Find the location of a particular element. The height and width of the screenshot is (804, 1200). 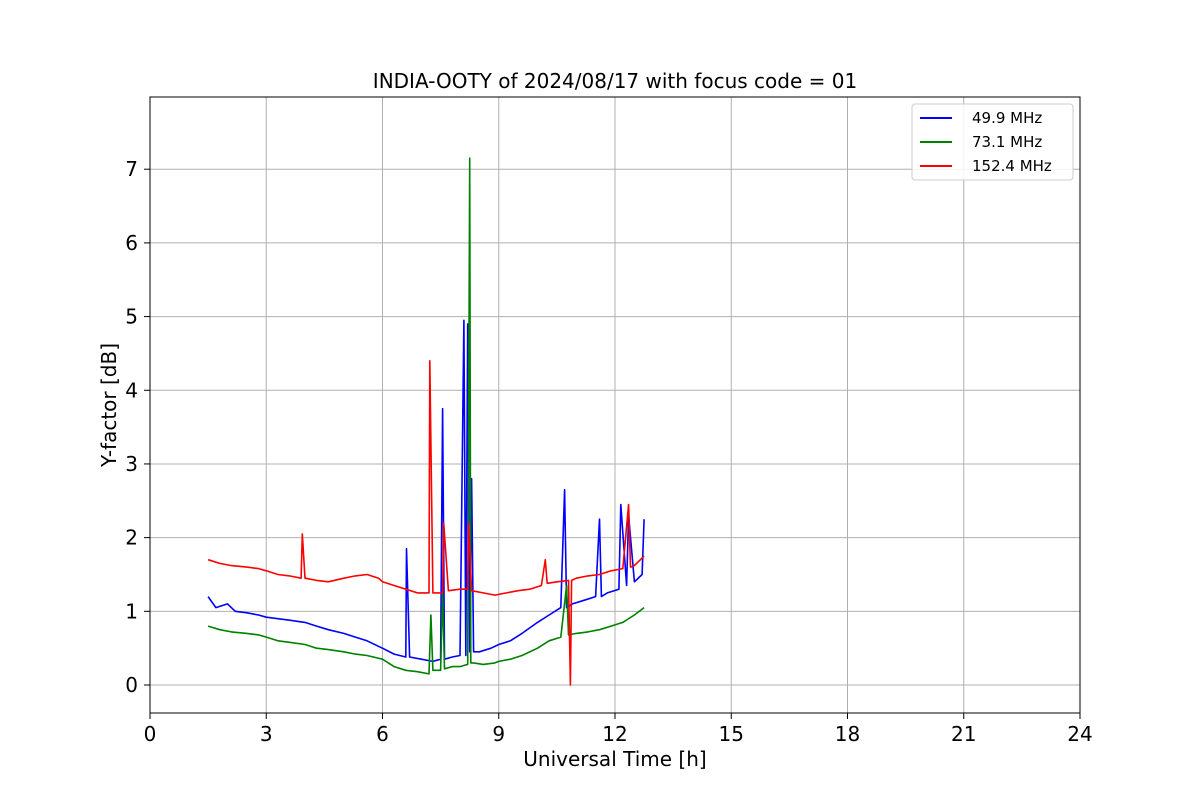

x-tick-label: 15 is located at coordinates (731, 734).